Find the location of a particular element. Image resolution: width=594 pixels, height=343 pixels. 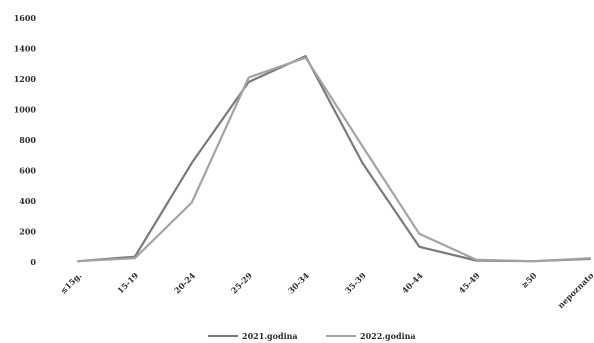

x-tick-label: 25-29 is located at coordinates (241, 282).